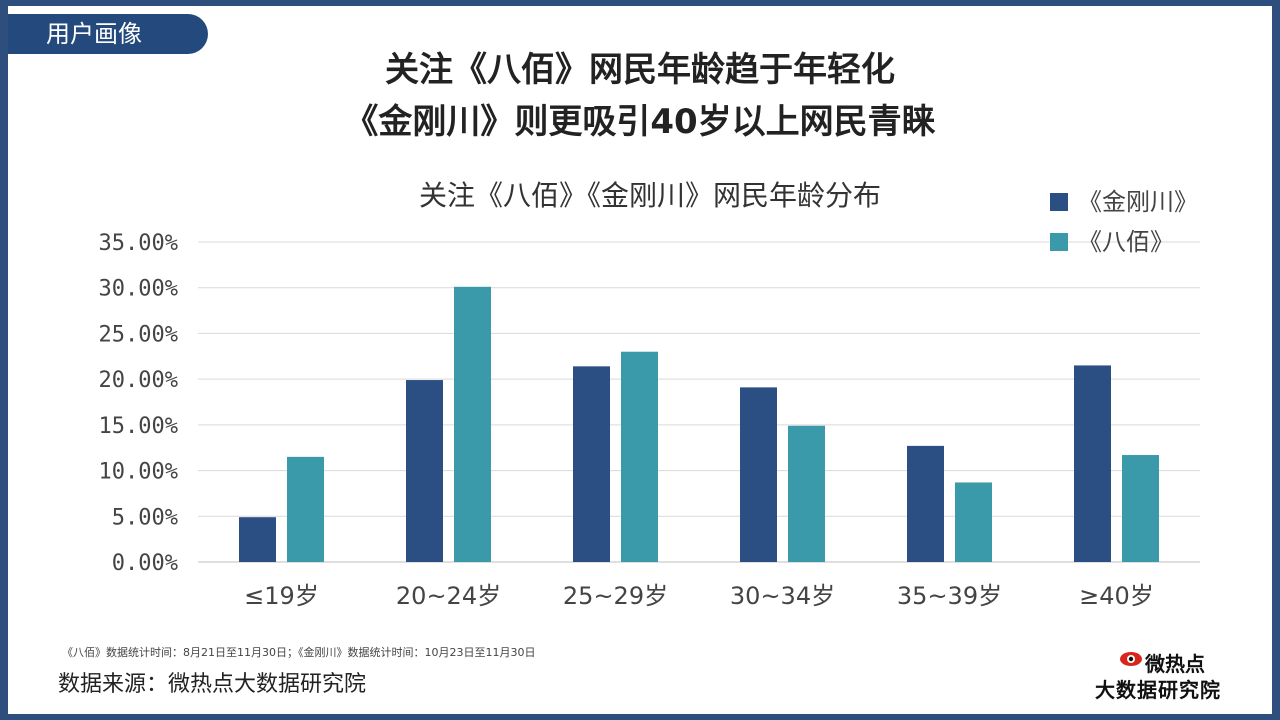 Image resolution: width=1280 pixels, height=720 pixels. I want to click on y-tick-label: 35.00%, so click(138, 243).